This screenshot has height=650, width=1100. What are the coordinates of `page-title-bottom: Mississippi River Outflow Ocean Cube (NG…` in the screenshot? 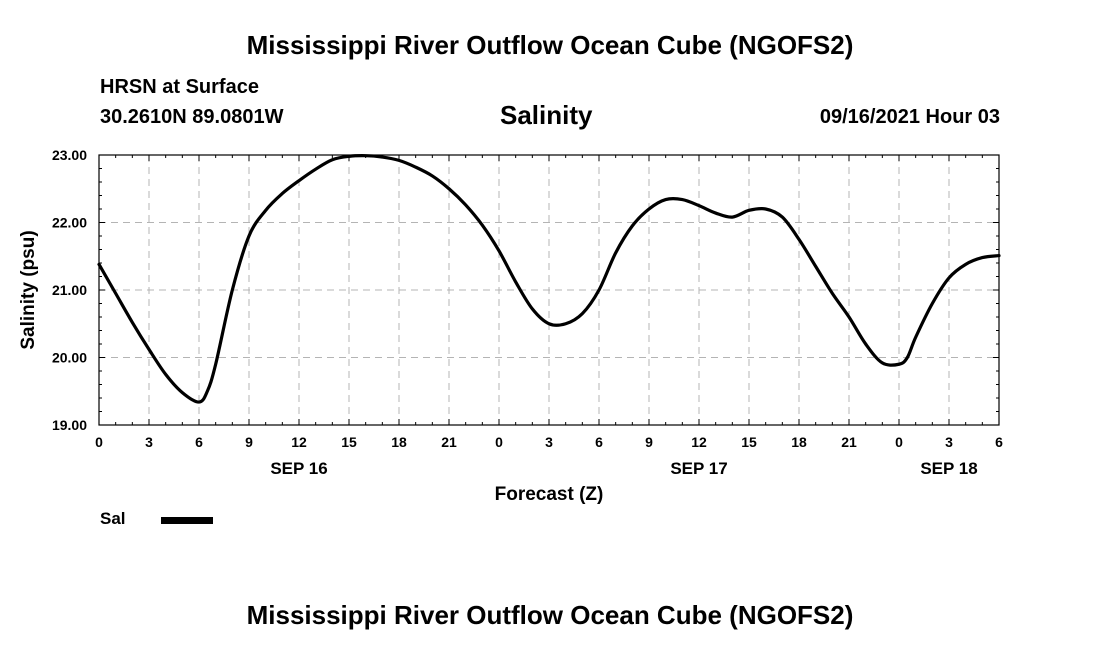 It's located at (550, 615).